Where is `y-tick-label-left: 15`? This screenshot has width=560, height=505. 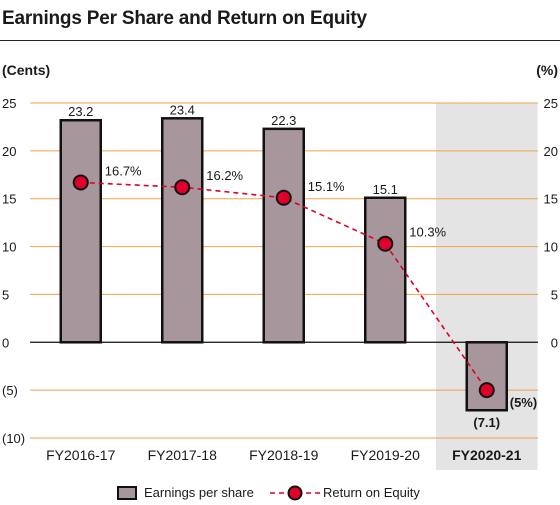 y-tick-label-left: 15 is located at coordinates (9, 199).